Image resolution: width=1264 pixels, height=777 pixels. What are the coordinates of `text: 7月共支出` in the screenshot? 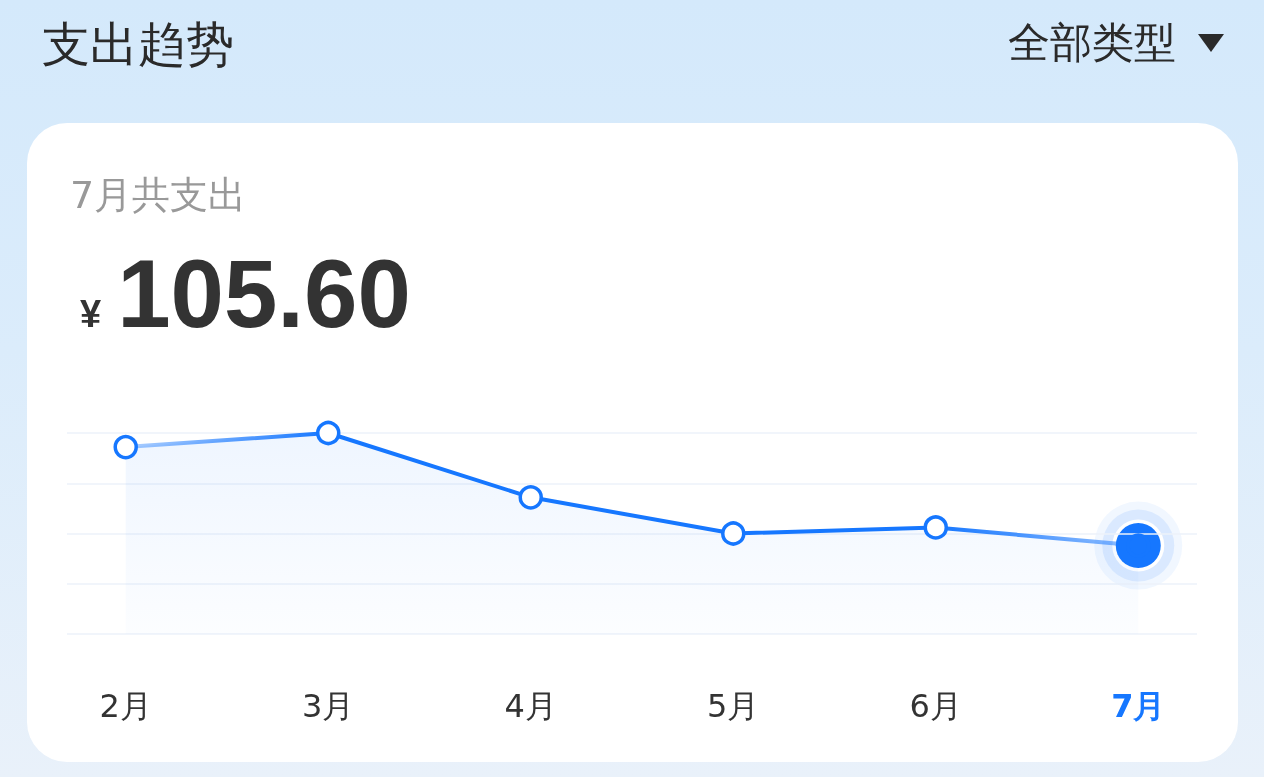 It's located at (158, 195).